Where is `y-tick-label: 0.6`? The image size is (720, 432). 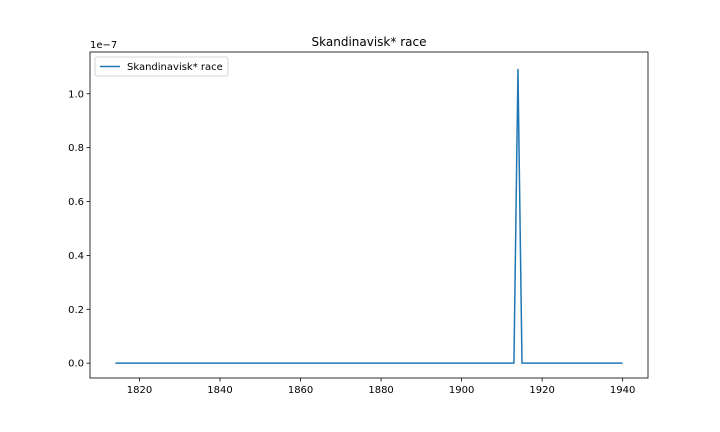
y-tick-label: 0.6 is located at coordinates (76, 202).